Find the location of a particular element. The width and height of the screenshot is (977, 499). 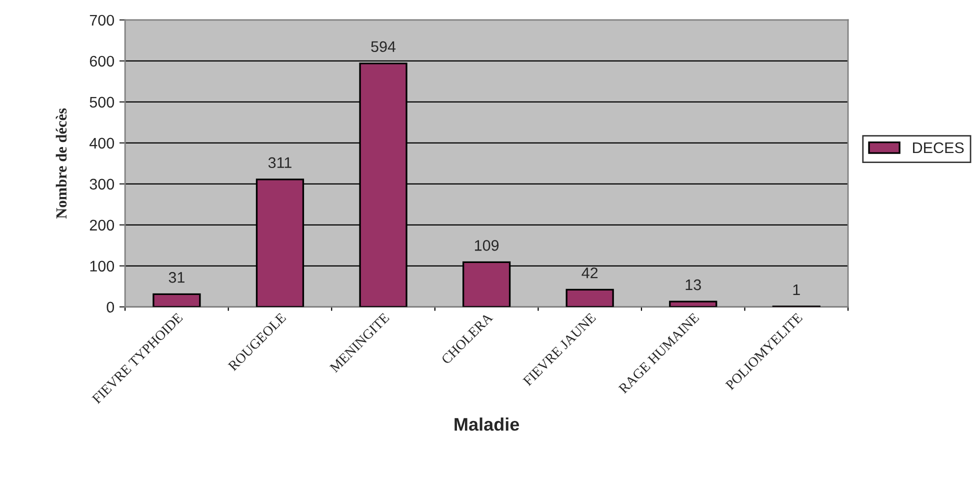

data-label: 13 is located at coordinates (693, 284).